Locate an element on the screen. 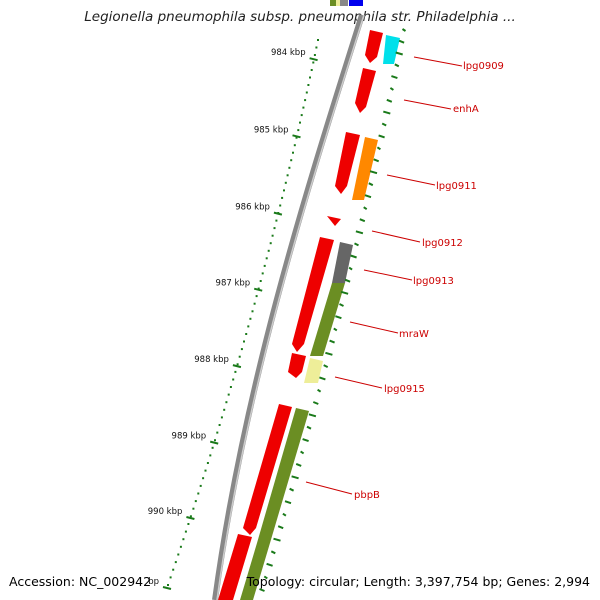  gene-label: enhA is located at coordinates (466, 109).